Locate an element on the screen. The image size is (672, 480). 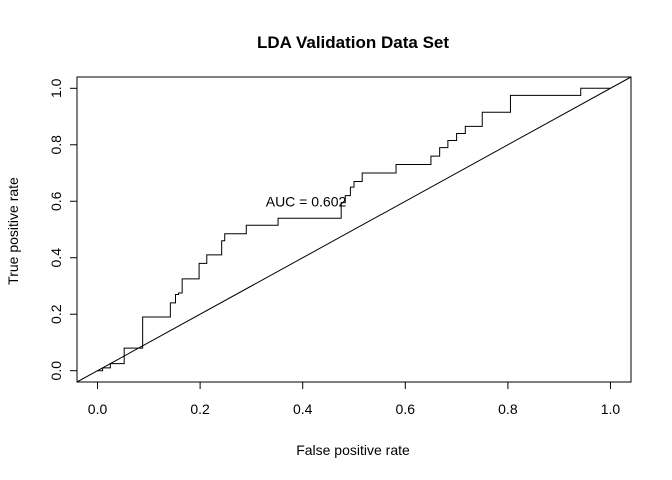
x-tick-label: 0.4 is located at coordinates (303, 409).